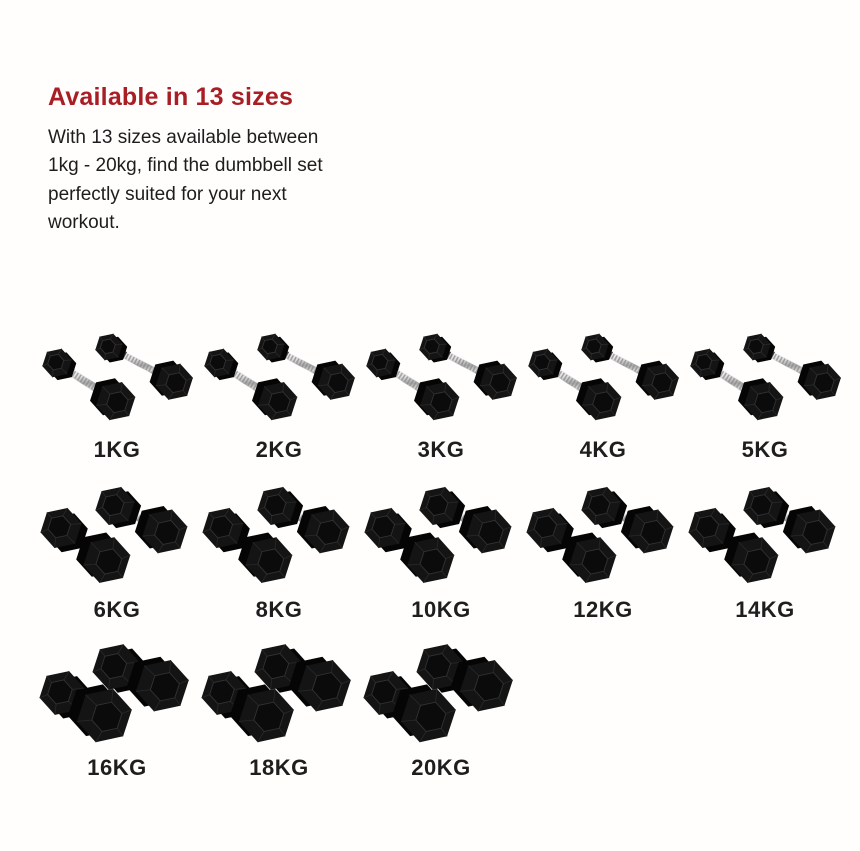 The height and width of the screenshot is (851, 860). I want to click on weight-label: 8KG, so click(279, 609).